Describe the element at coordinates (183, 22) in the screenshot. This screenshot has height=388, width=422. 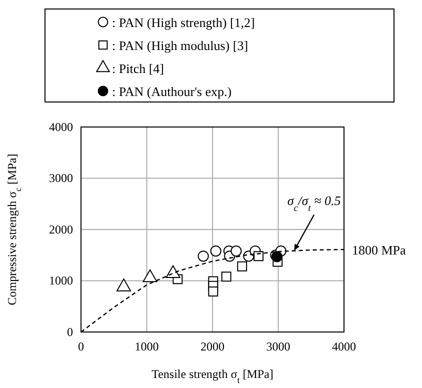
I see `legend-label: : PAN (High strength) [1,2]` at that location.